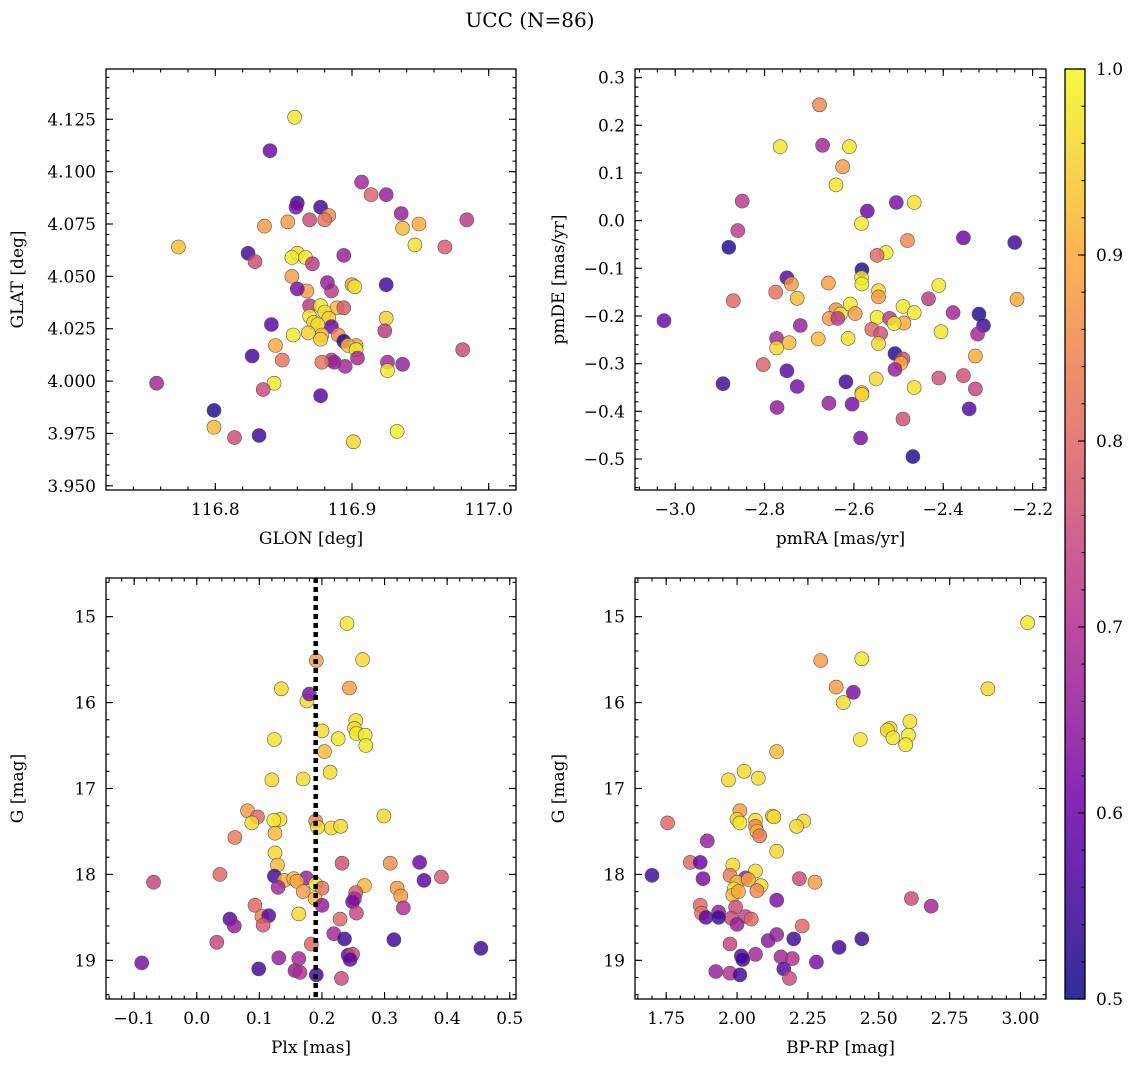 This screenshot has width=1136, height=1068. I want to click on y-tick-label: −0.3, so click(604, 365).